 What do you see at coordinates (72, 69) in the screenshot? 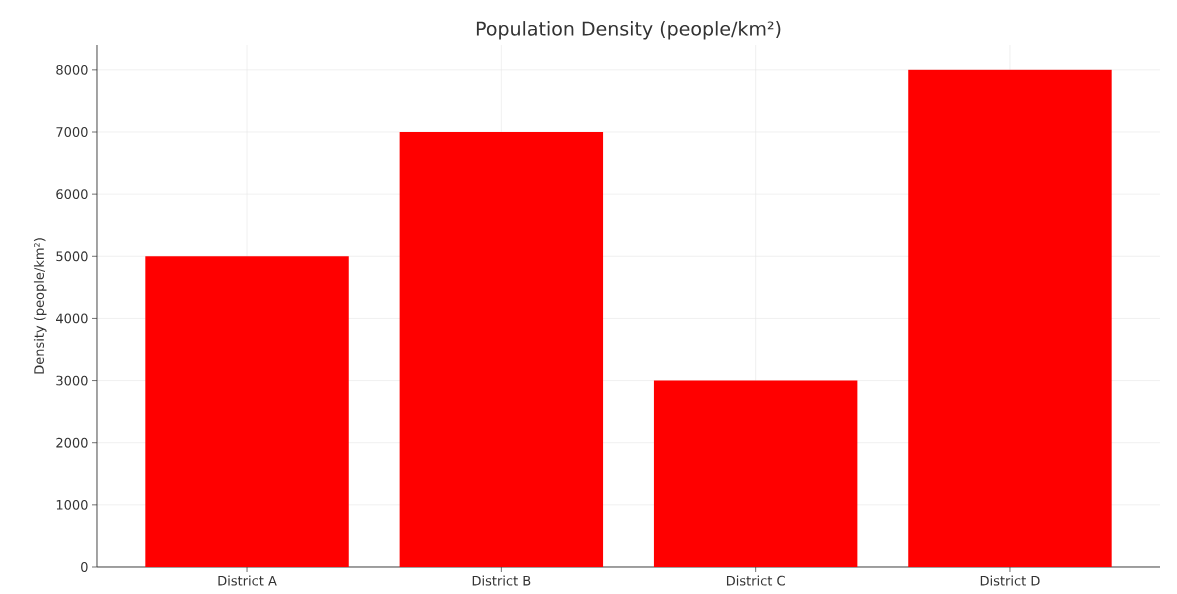
I see `y-tick-label: 8000` at bounding box center [72, 69].